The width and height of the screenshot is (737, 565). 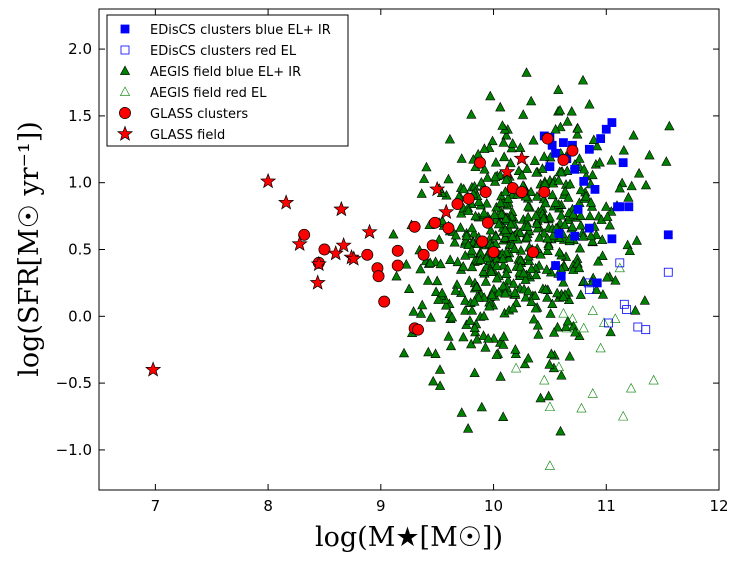 I want to click on legend-label: GLASS clusters, so click(x=199, y=114).